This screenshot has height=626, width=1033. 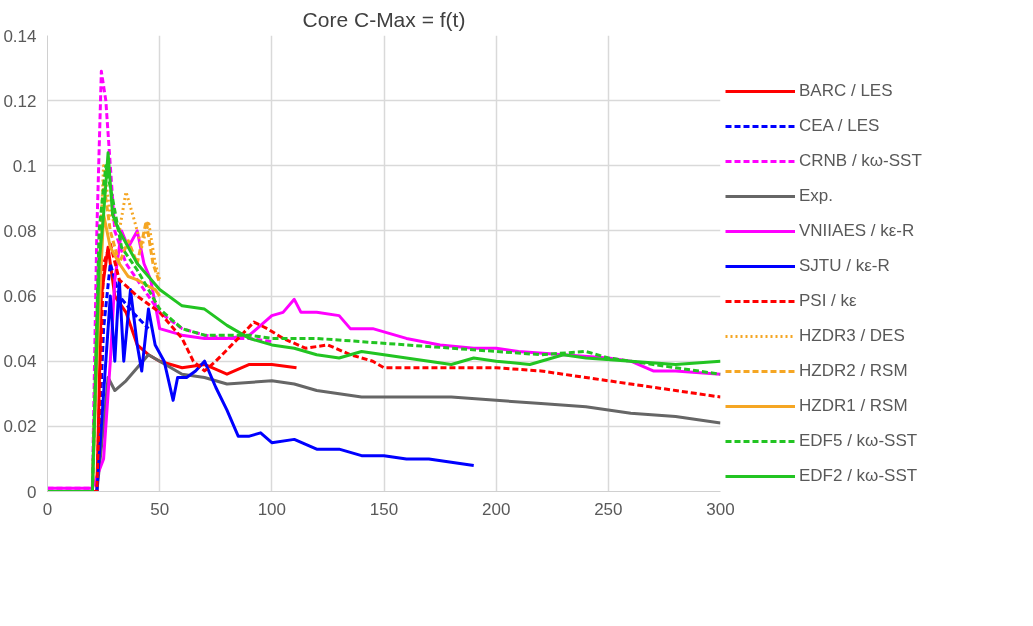 I want to click on legend-label: BARC / LES, so click(x=846, y=91).